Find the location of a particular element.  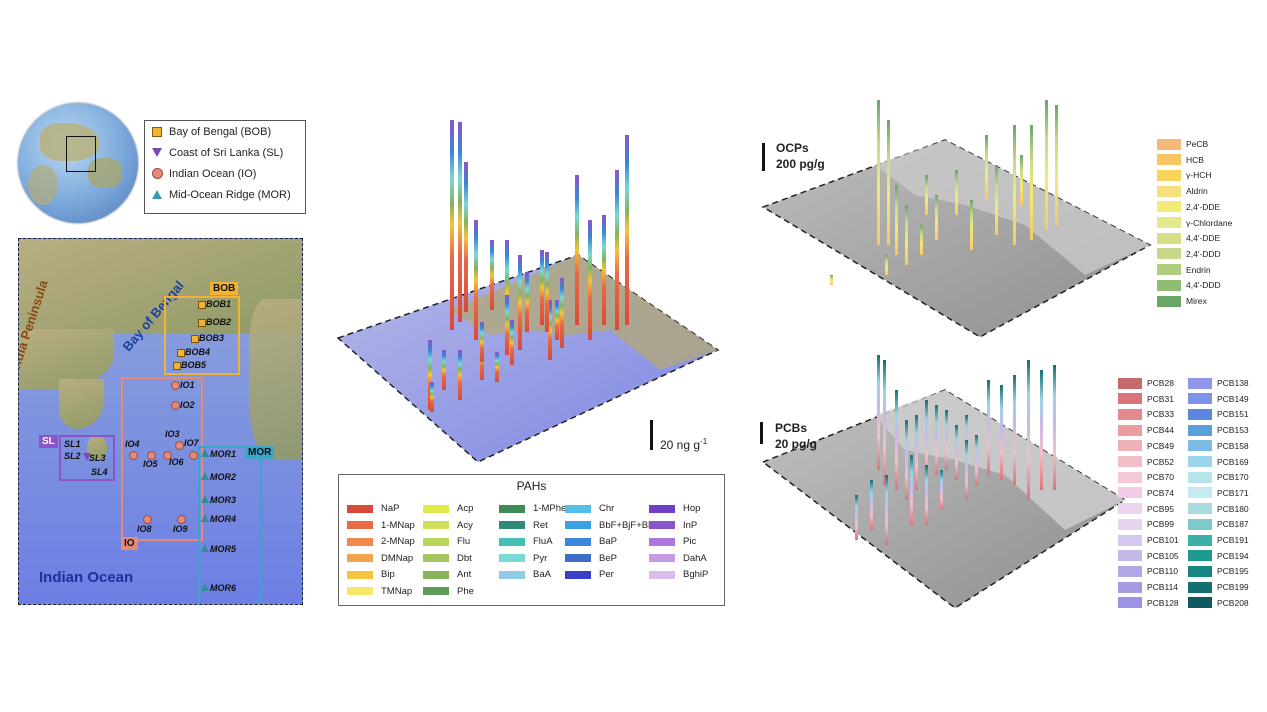

legend-item: PCB99 is located at coordinates (1146, 524).